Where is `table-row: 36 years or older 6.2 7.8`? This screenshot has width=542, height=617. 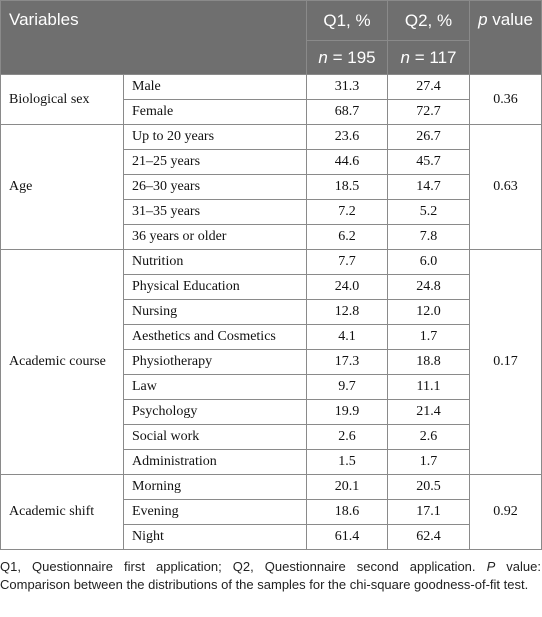
table-row: 36 years or older 6.2 7.8 is located at coordinates (271, 237).